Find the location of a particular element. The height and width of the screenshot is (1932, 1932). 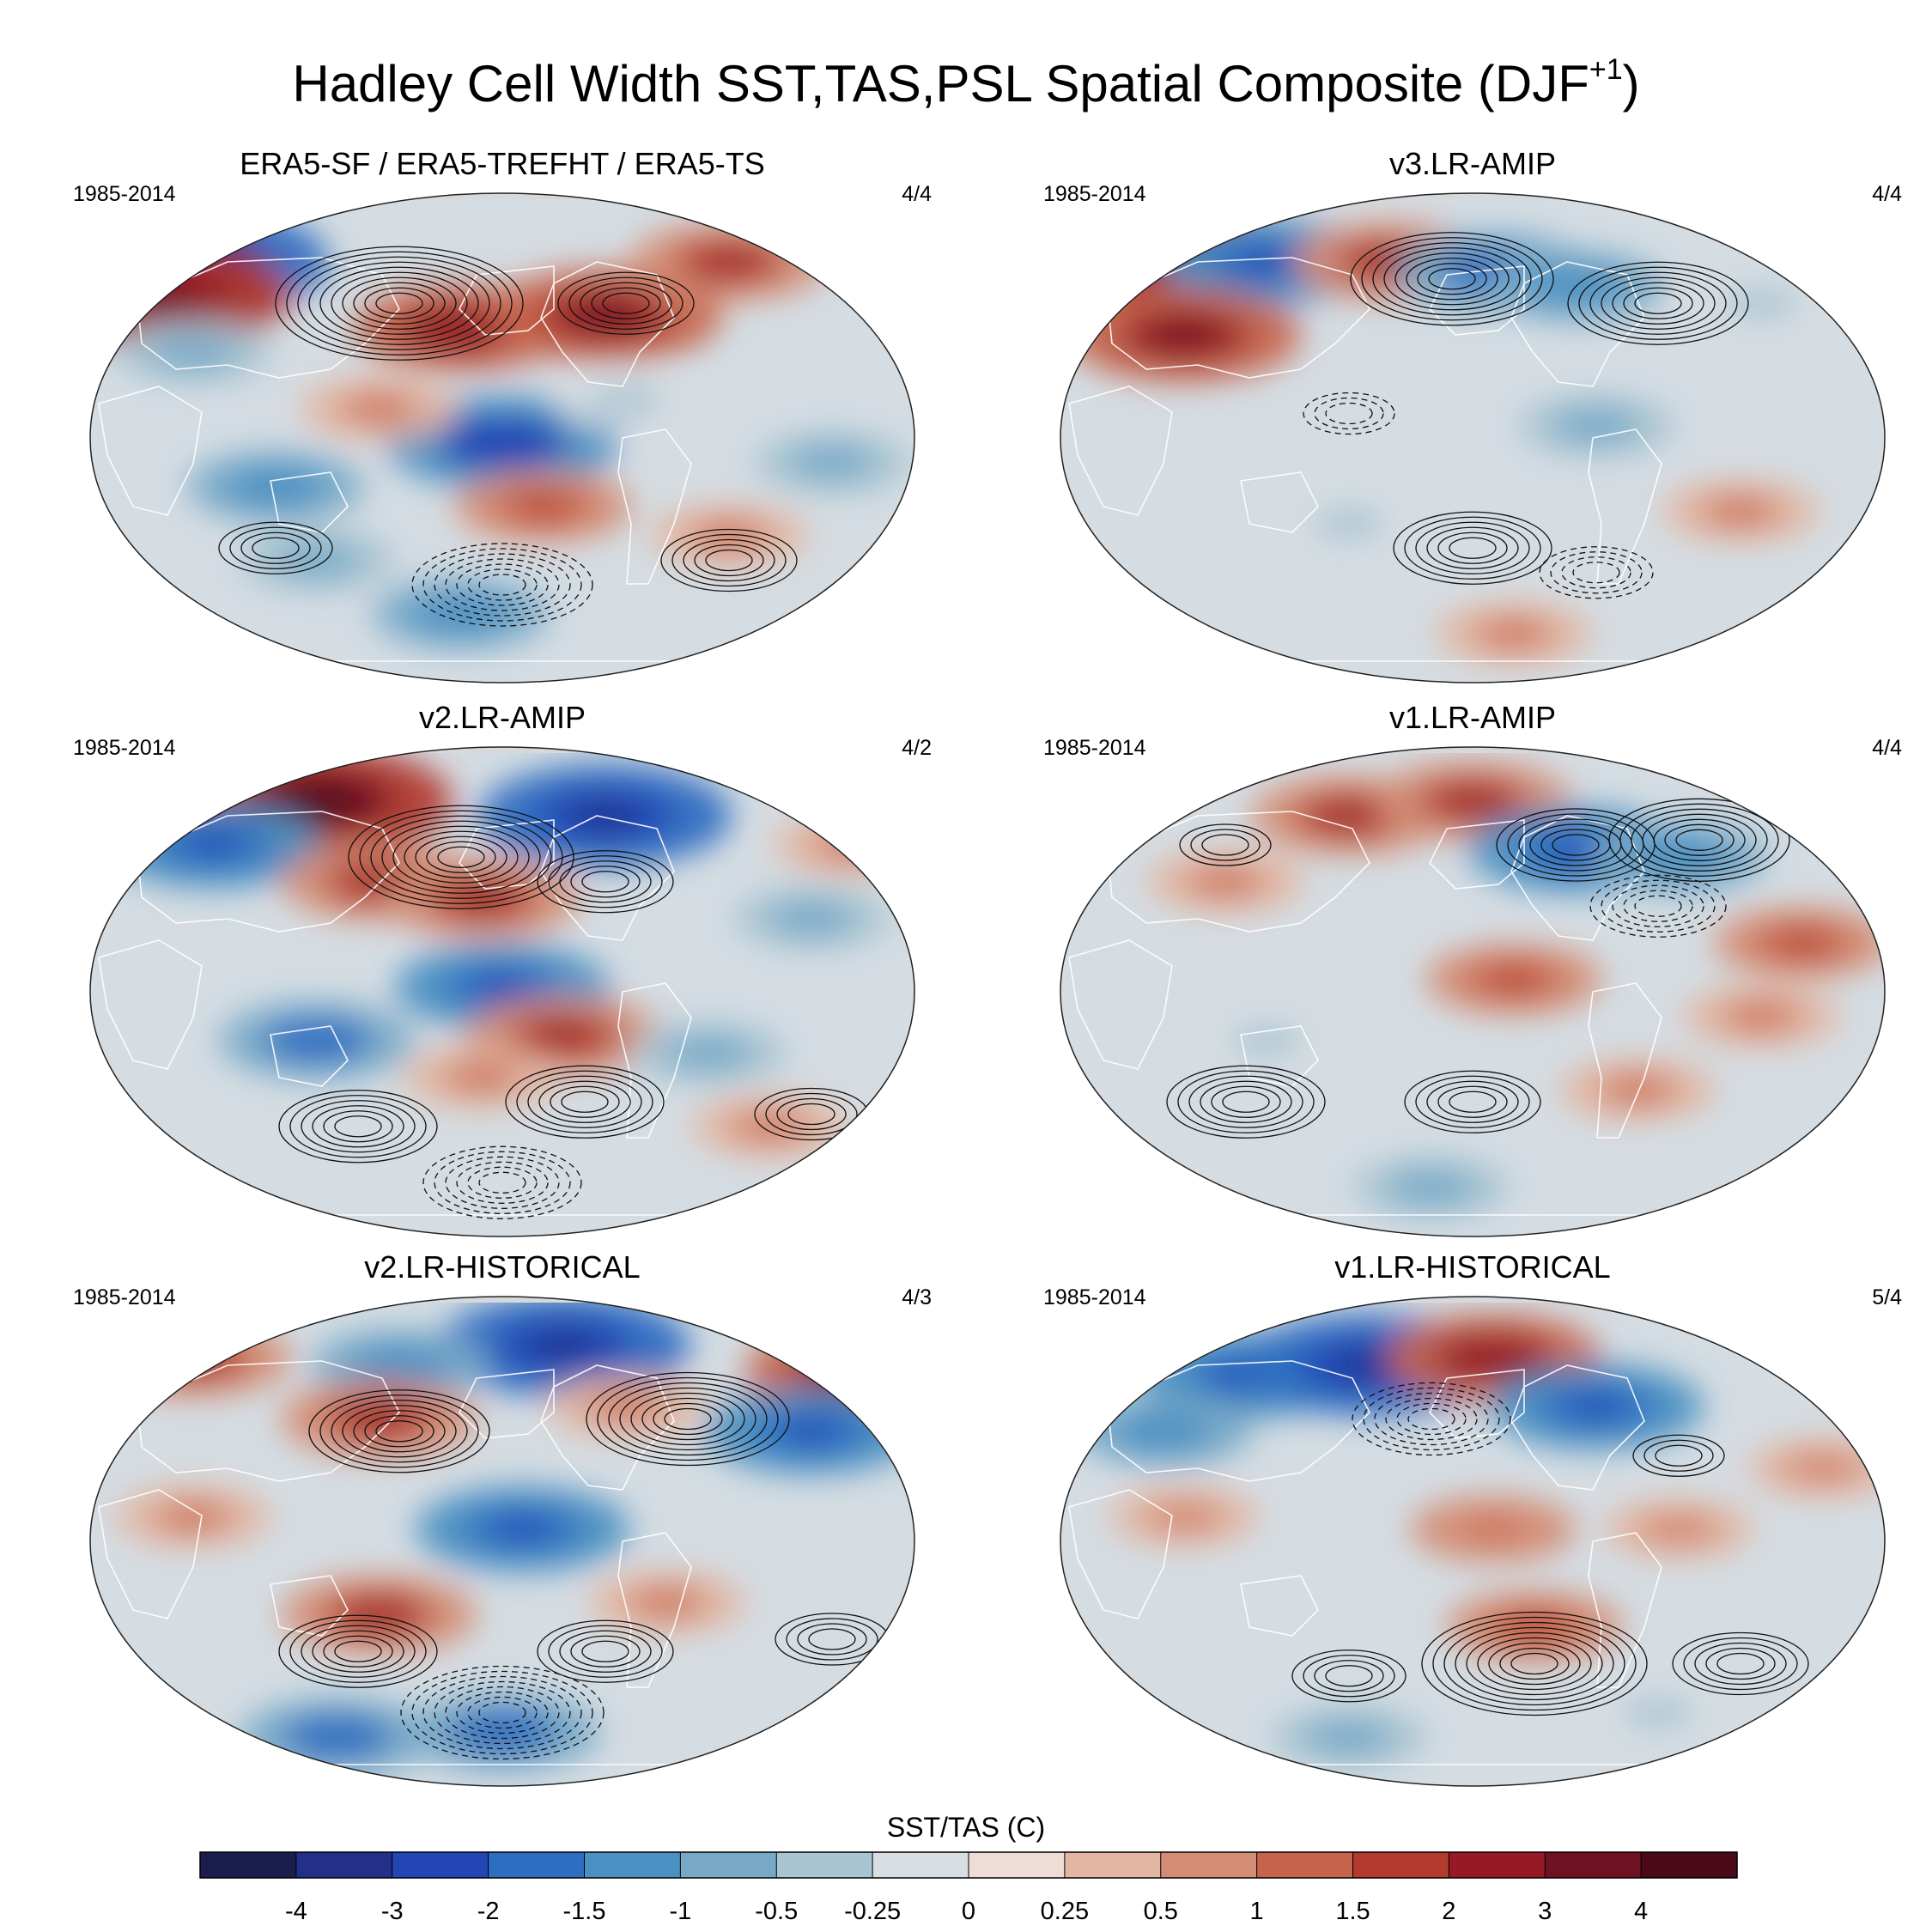

panel-count: 4/4 is located at coordinates (1887, 748).